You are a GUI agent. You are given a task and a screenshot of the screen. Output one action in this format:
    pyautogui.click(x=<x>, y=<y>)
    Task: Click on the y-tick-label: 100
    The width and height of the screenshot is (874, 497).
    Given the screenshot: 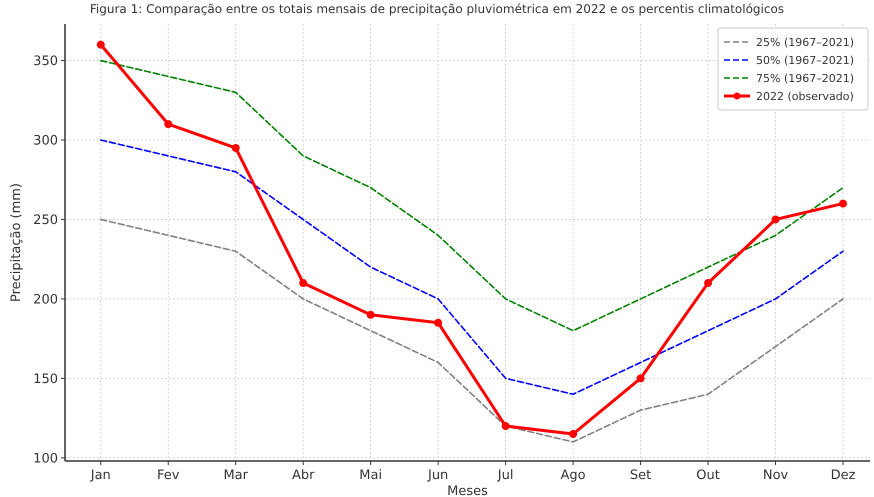 What is the action you would take?
    pyautogui.click(x=45, y=458)
    